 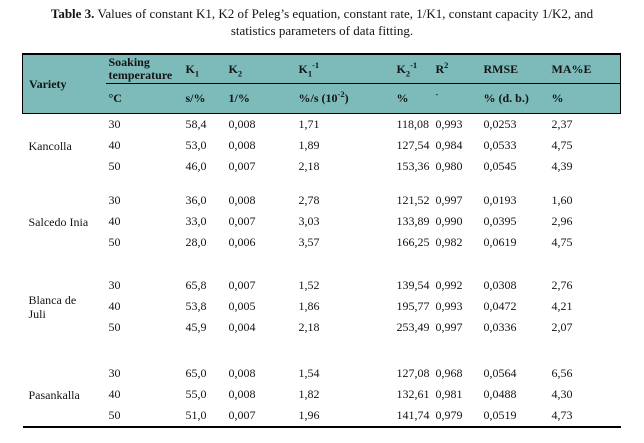 What do you see at coordinates (413, 285) in the screenshot?
I see `cell-k2-inverse: 139,54` at bounding box center [413, 285].